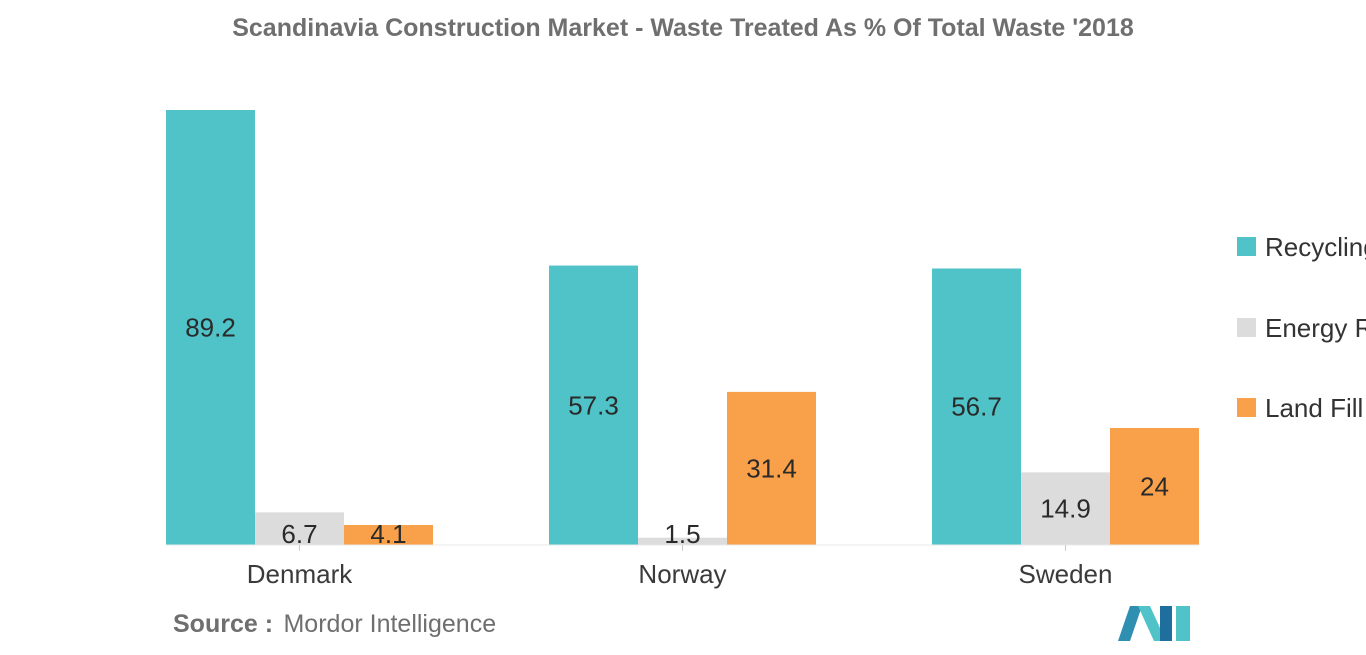 This screenshot has width=1366, height=655. I want to click on bar-sweden-recycling, so click(976, 406).